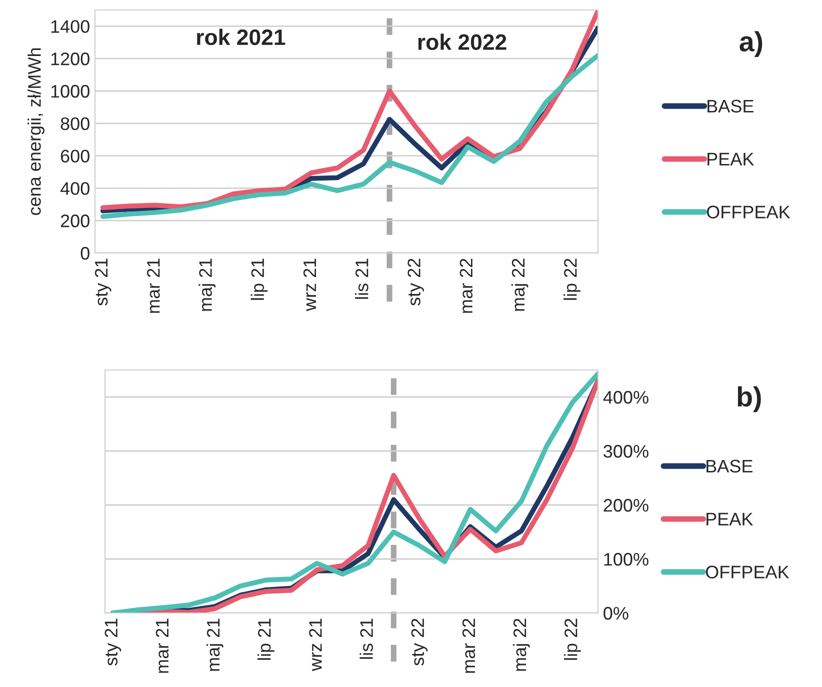  What do you see at coordinates (70, 91) in the screenshot?
I see `y-tick-label: 1000` at bounding box center [70, 91].